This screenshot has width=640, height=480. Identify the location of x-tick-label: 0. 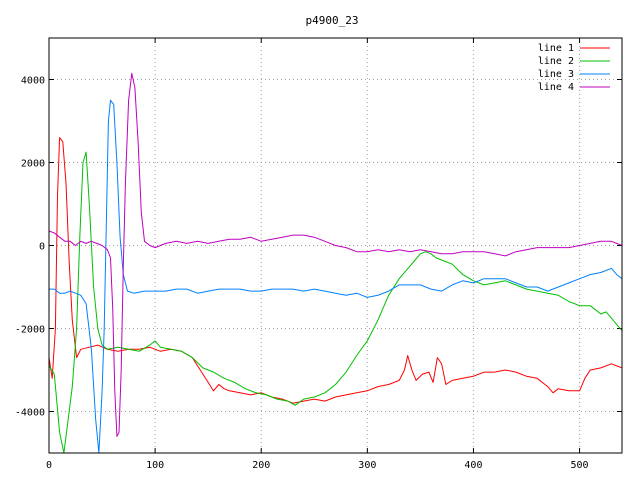
(49, 465).